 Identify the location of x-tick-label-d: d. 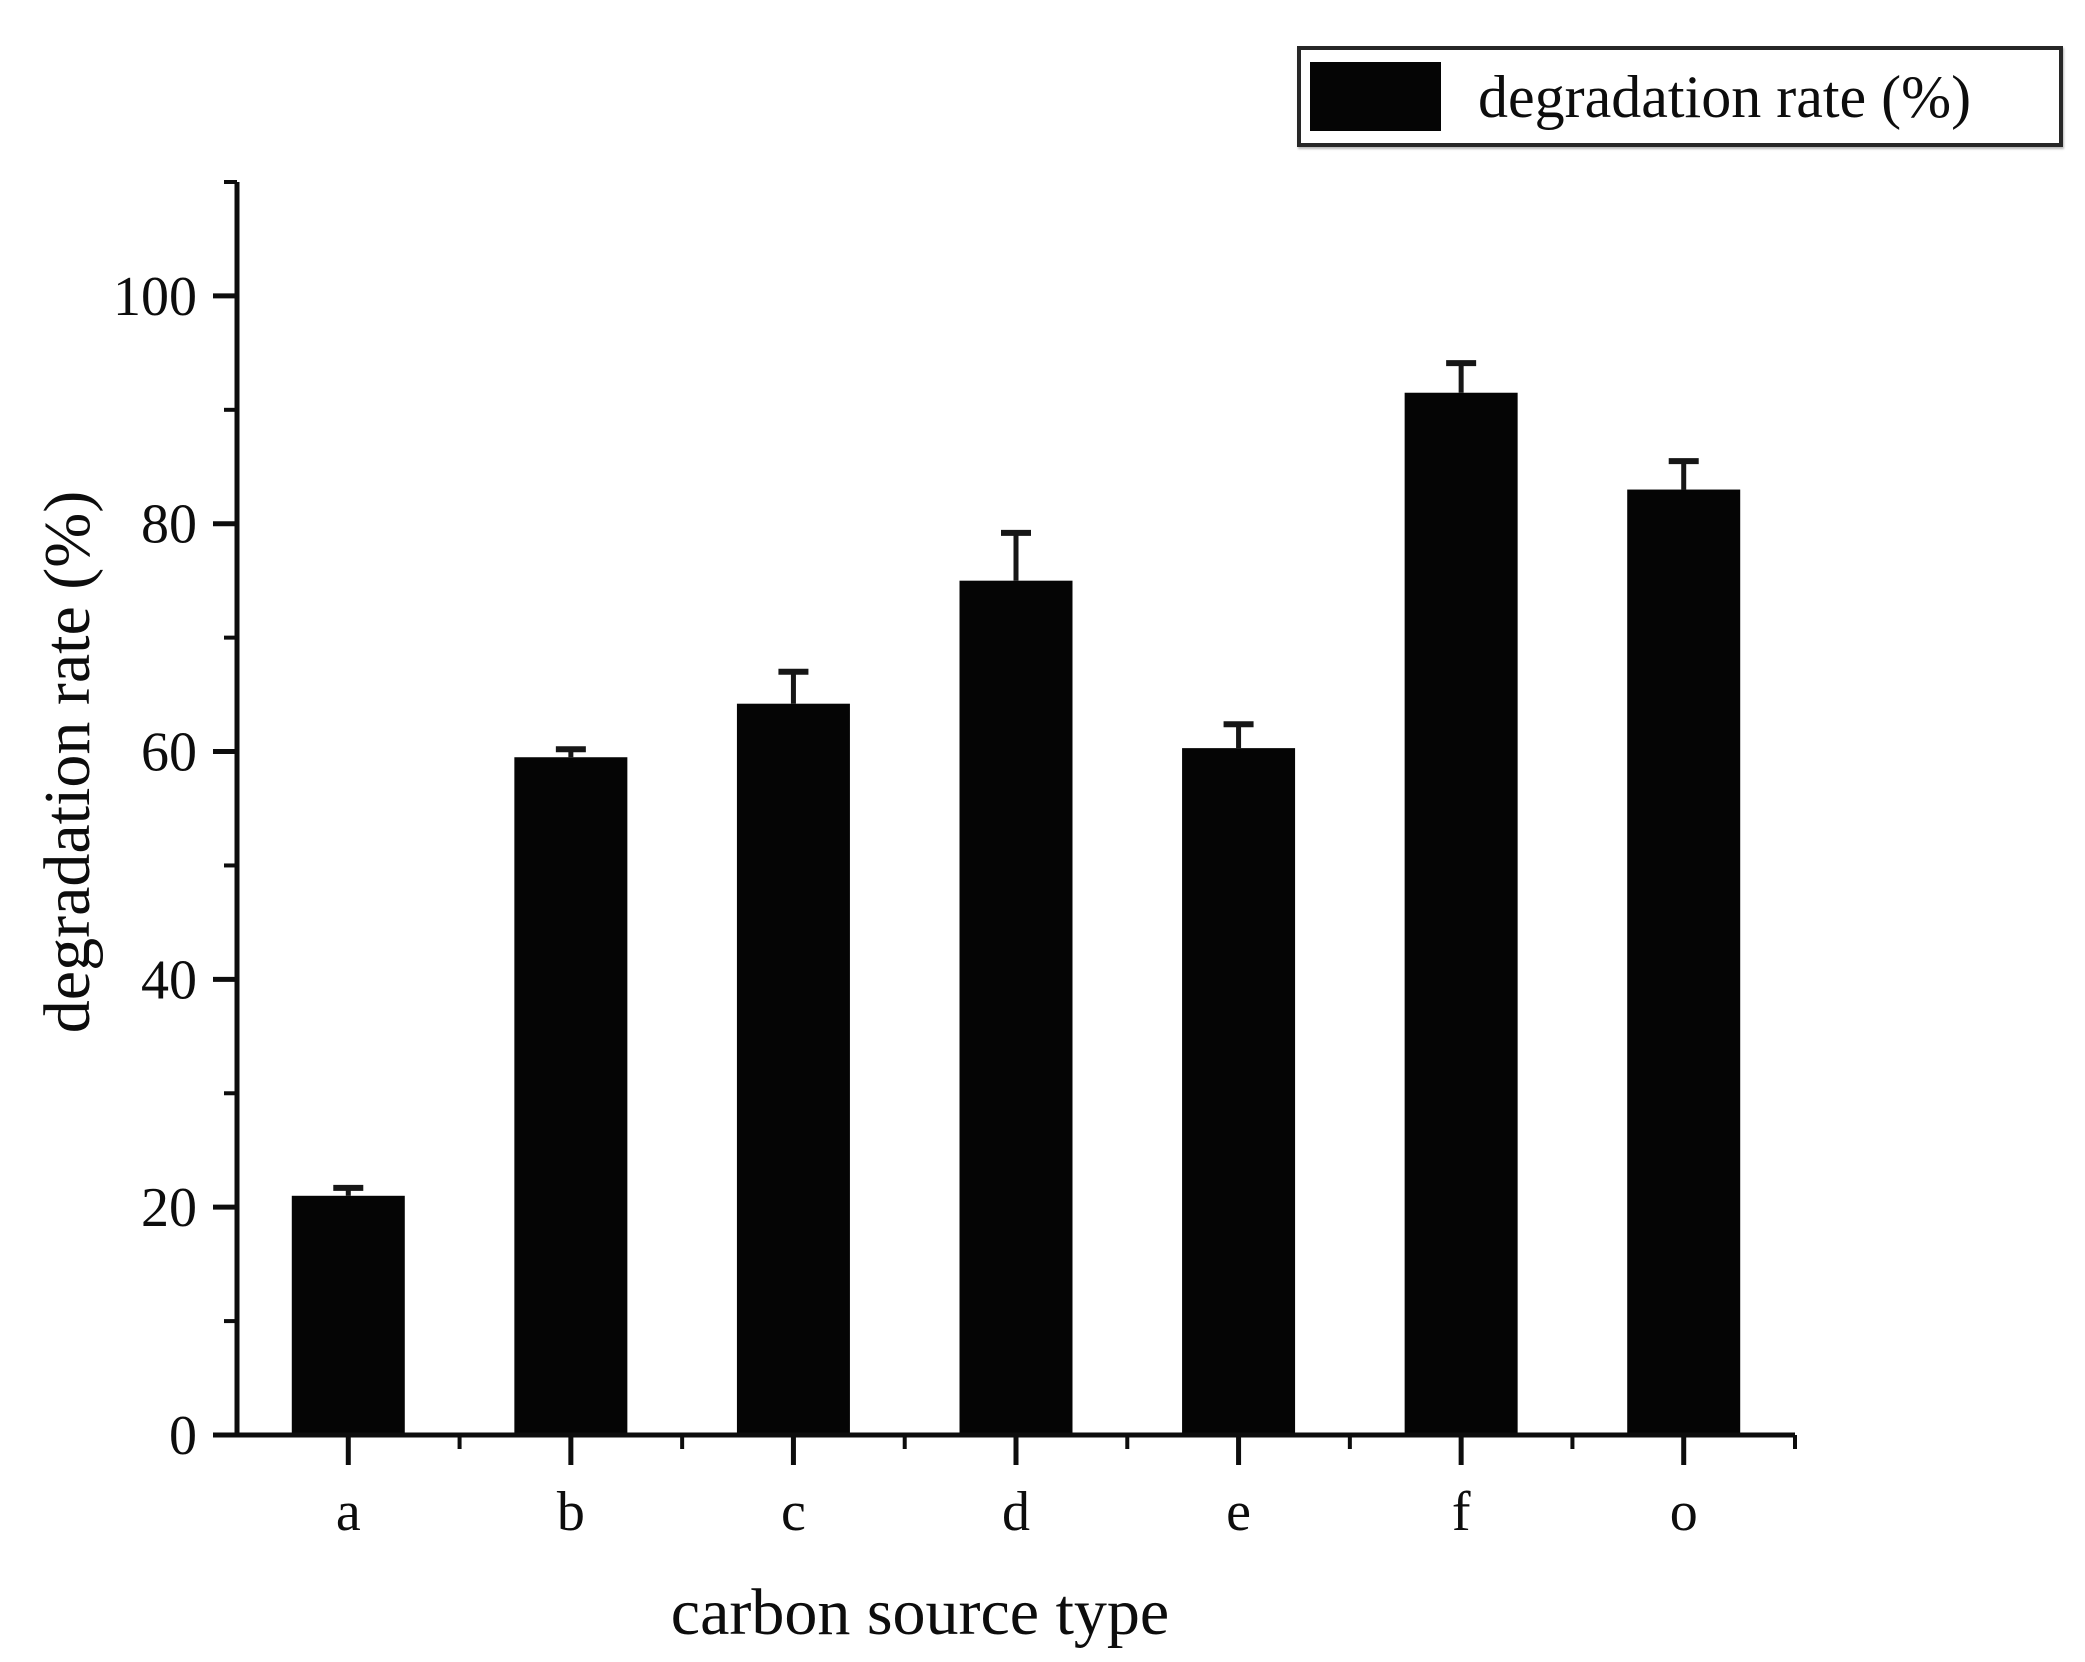
(1016, 1512).